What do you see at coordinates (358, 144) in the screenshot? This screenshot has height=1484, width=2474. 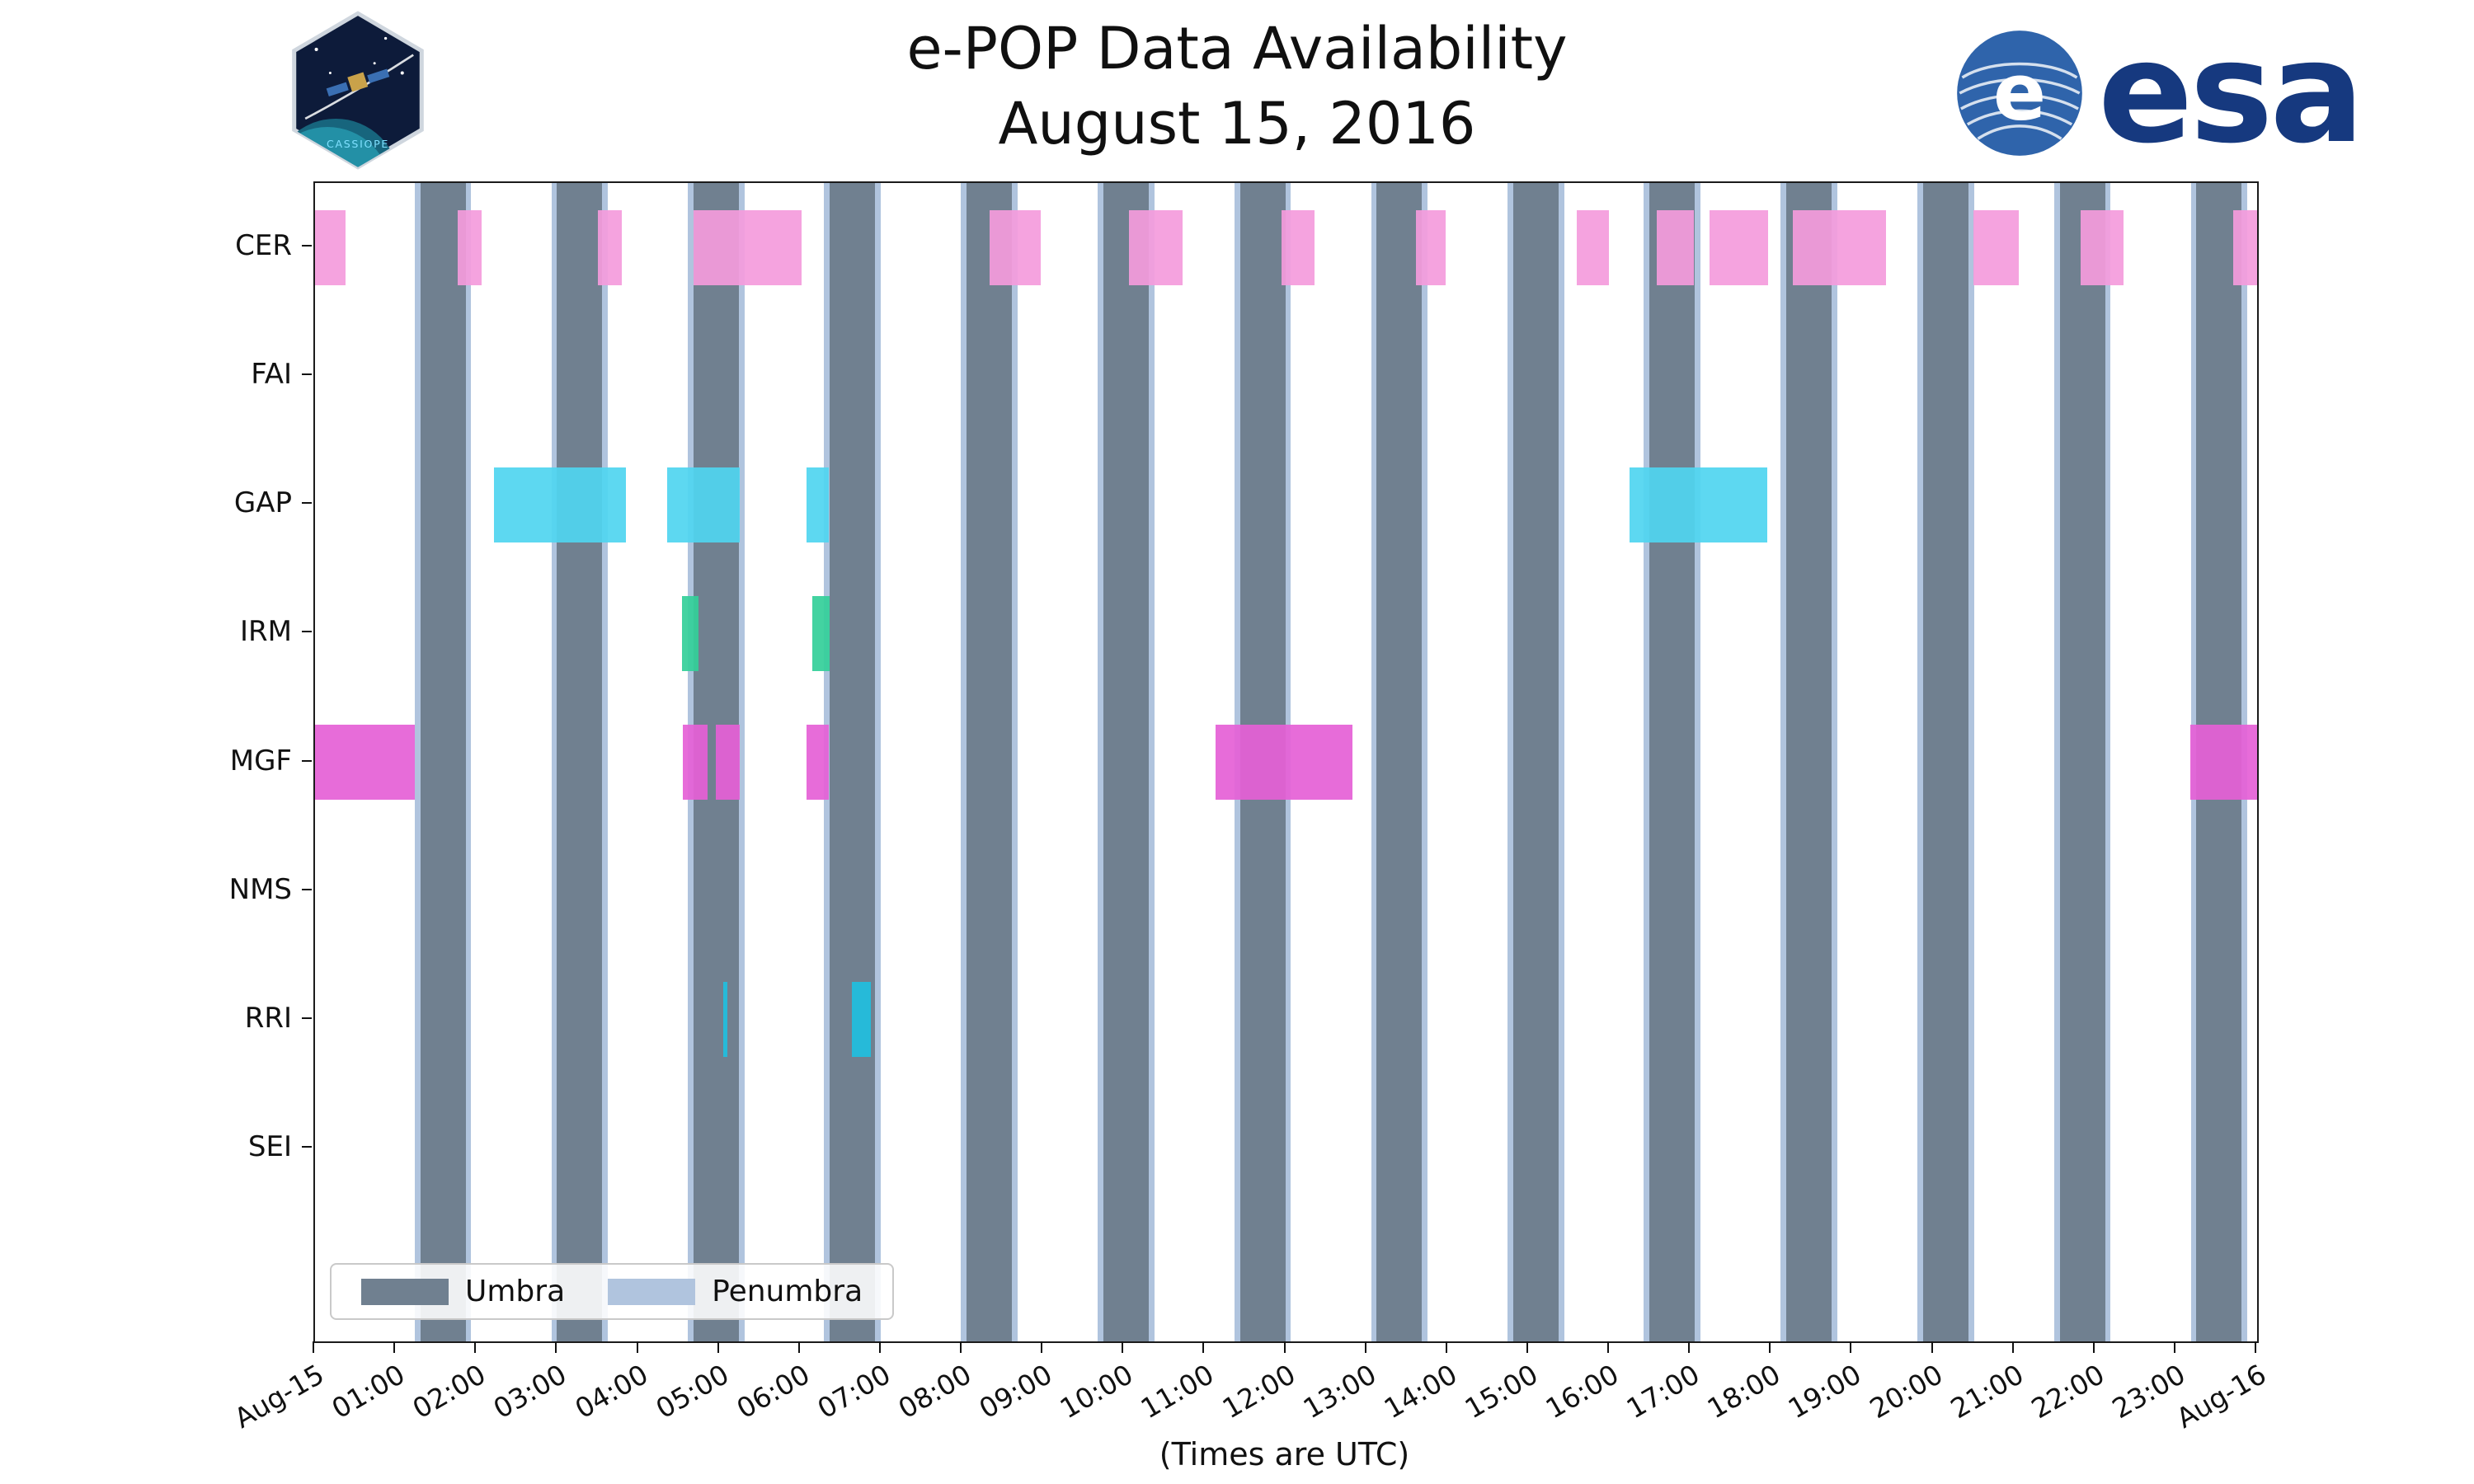 I see `cassiope-logo-text: CASSIOPE` at bounding box center [358, 144].